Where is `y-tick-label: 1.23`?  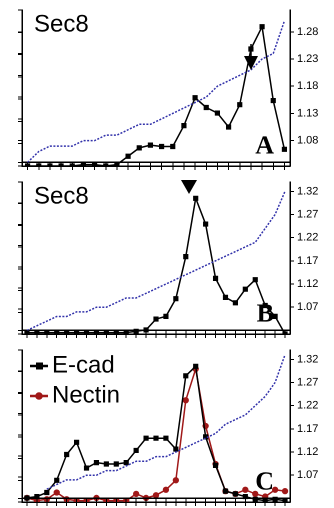
y-tick-label: 1.23 is located at coordinates (307, 59).